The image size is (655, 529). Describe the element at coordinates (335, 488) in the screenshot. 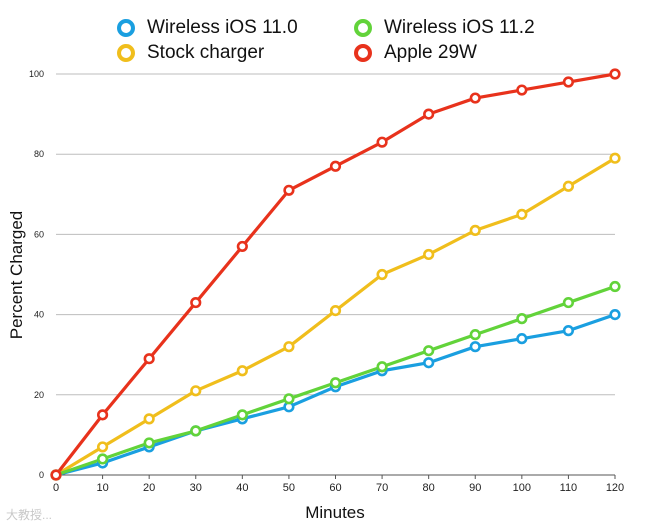

I see `x-tick-label: 60` at that location.